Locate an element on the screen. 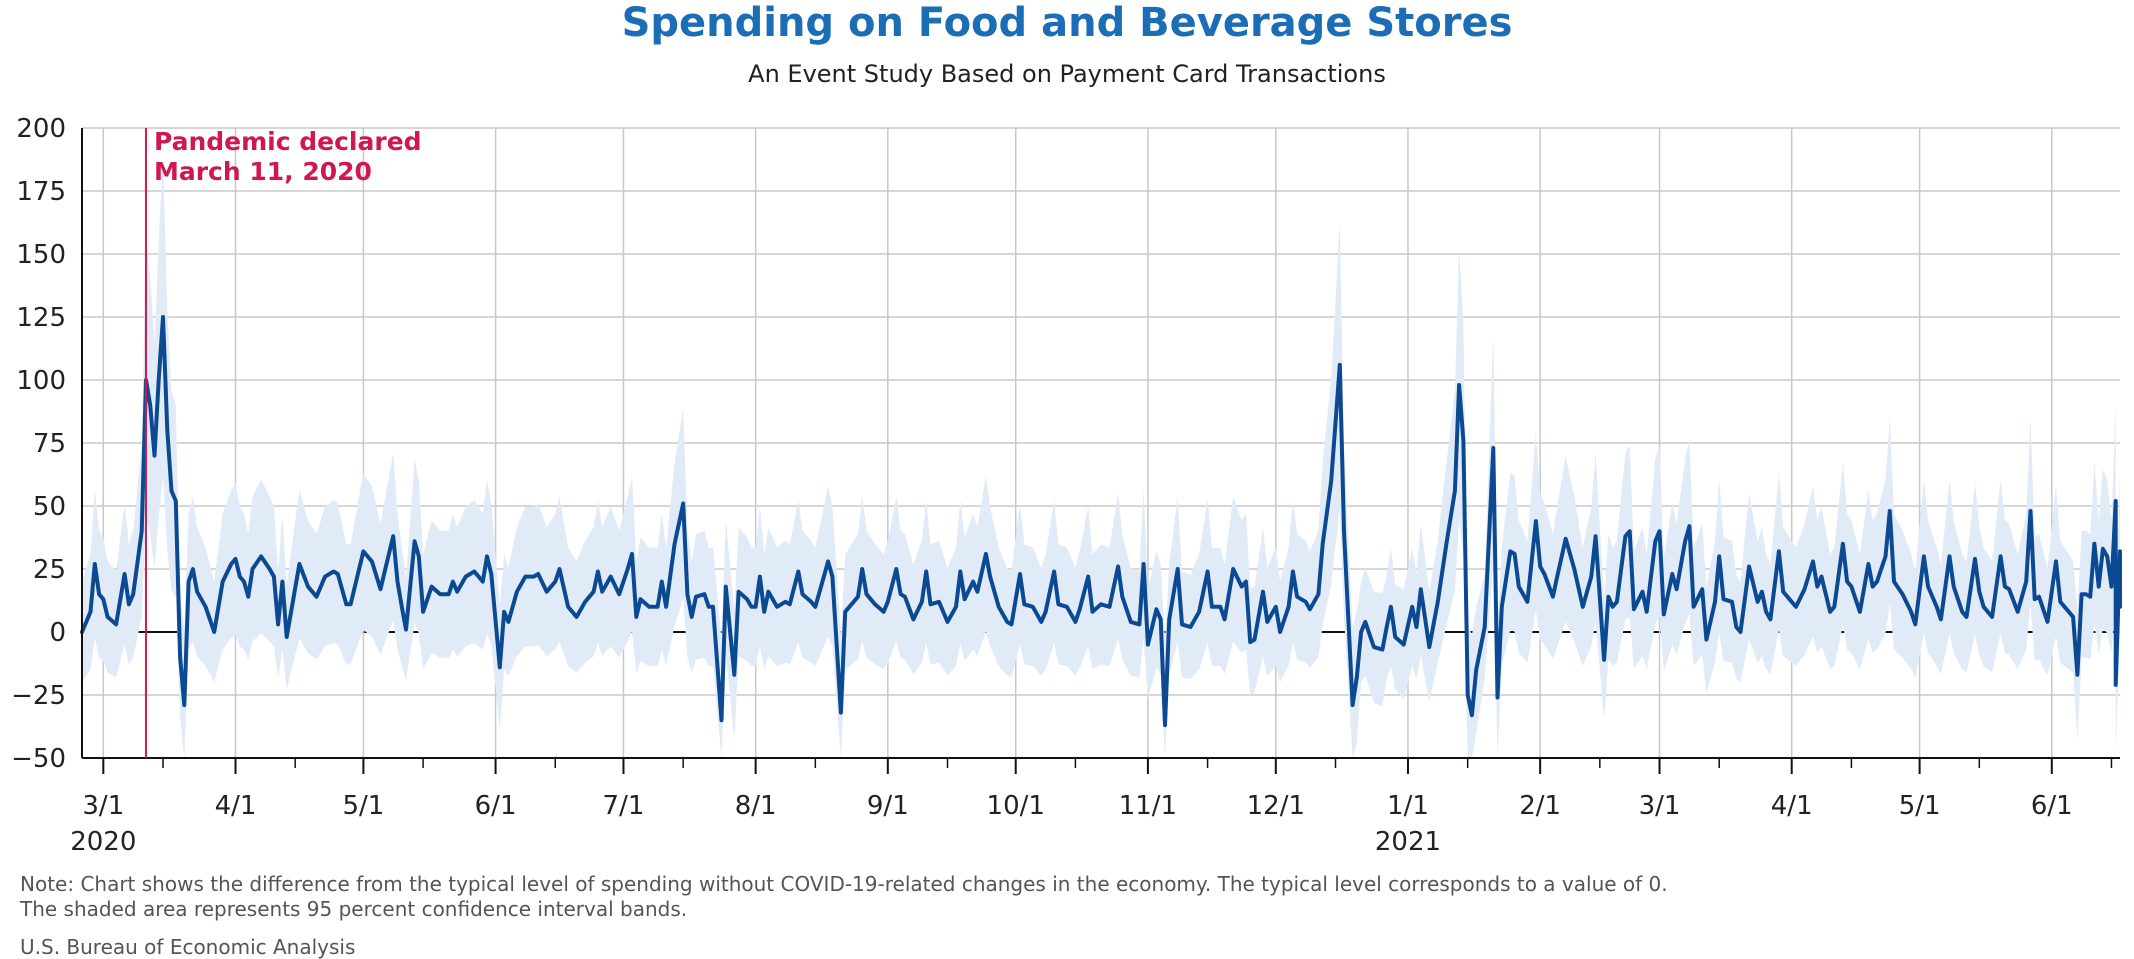 The image size is (2134, 959). x-year-label: 2020 is located at coordinates (103, 842).